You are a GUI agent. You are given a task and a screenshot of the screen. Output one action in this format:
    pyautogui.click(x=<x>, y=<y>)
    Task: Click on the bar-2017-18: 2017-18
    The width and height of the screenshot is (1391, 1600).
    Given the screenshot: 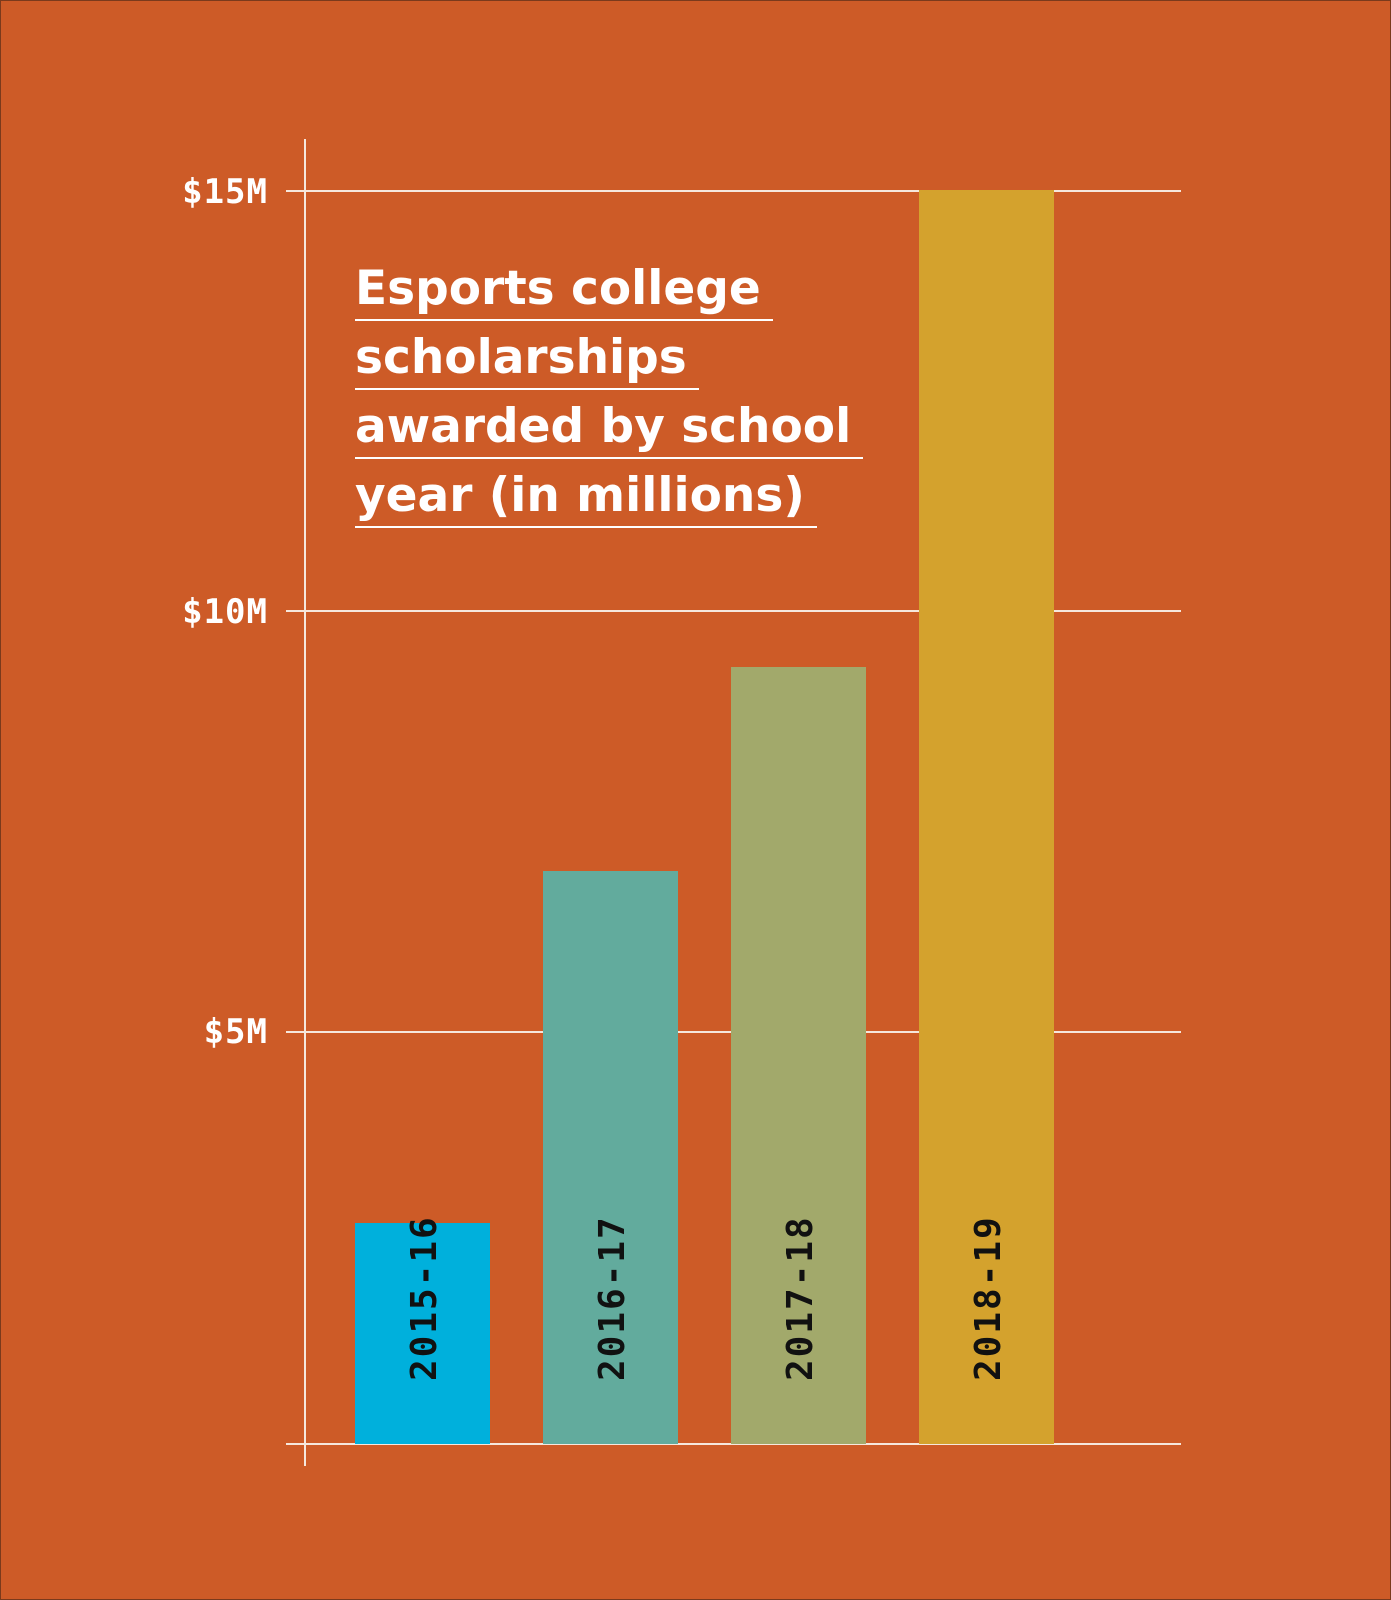 What is the action you would take?
    pyautogui.click(x=798, y=1055)
    